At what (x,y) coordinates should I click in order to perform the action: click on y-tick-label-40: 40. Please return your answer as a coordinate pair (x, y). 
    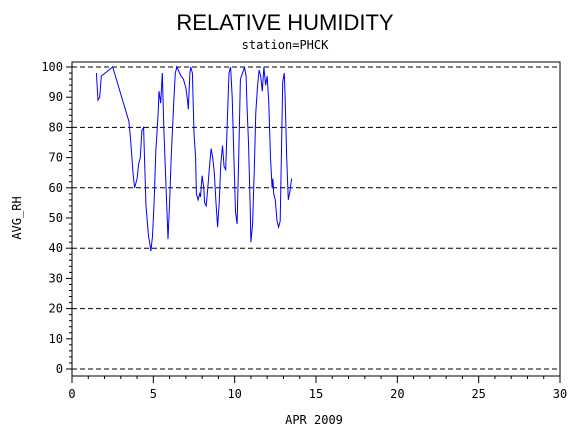
    Looking at the image, I should click on (56, 248).